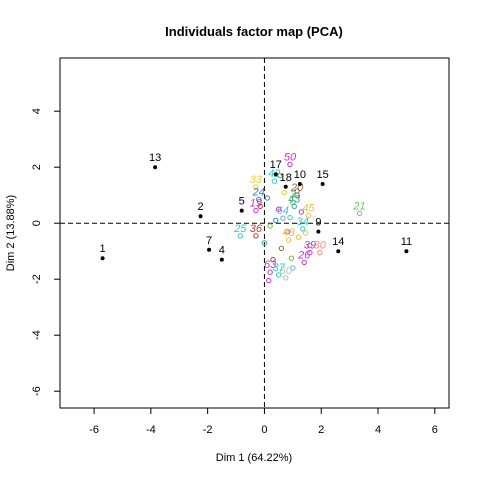 The width and height of the screenshot is (480, 480). I want to click on y-tick-label: 4, so click(37, 111).